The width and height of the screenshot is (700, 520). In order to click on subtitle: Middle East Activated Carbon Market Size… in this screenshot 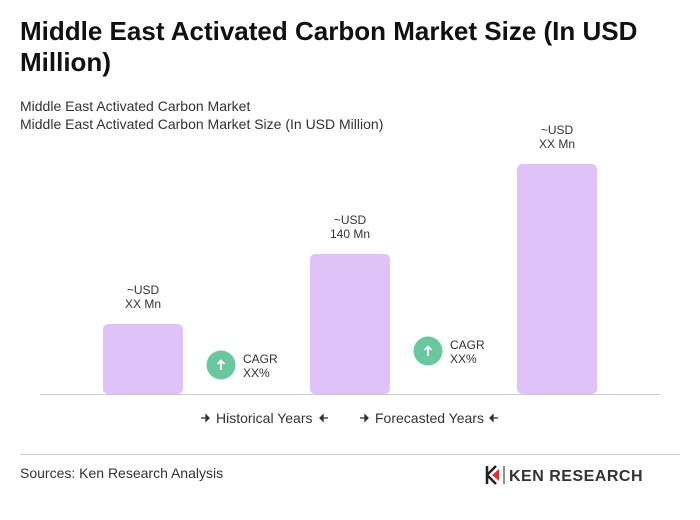, I will do `click(201, 124)`.